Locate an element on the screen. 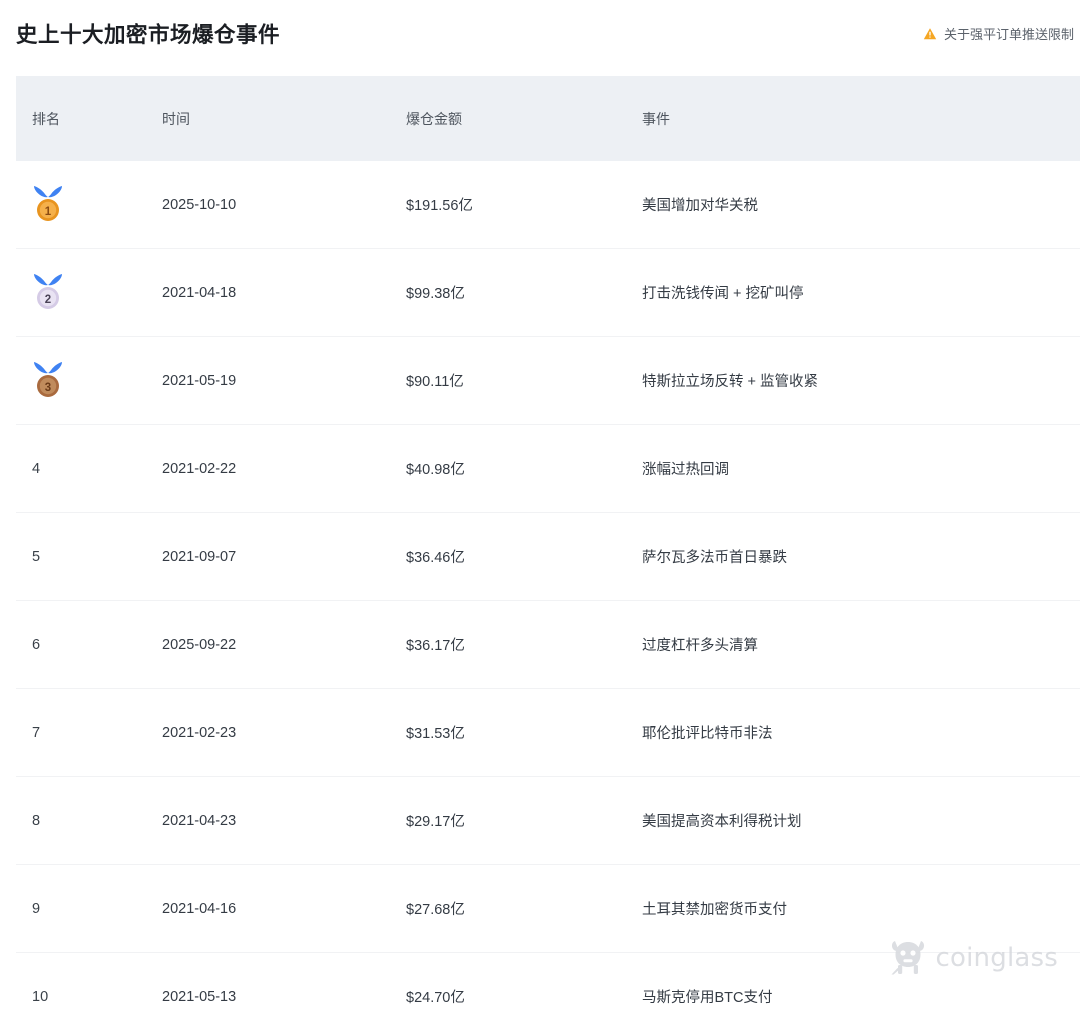 The height and width of the screenshot is (1036, 1080). rank-number: 5 is located at coordinates (36, 556).